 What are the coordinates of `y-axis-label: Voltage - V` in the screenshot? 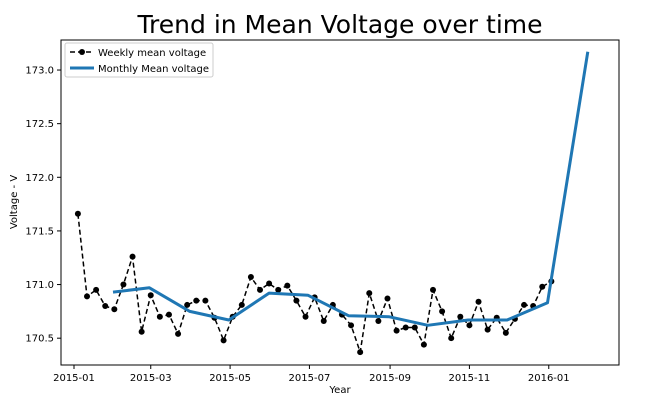 It's located at (14, 202).